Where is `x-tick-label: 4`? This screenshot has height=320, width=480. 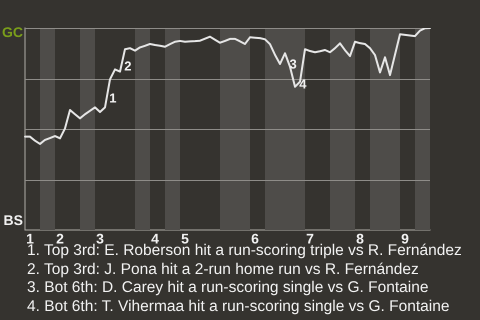 x-tick-label: 4 is located at coordinates (155, 238).